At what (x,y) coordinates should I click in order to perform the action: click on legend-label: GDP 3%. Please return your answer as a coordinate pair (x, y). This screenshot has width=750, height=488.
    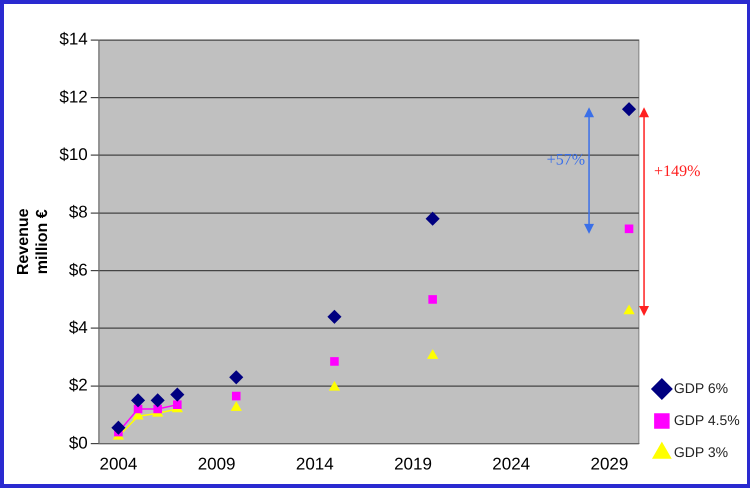
    Looking at the image, I should click on (701, 452).